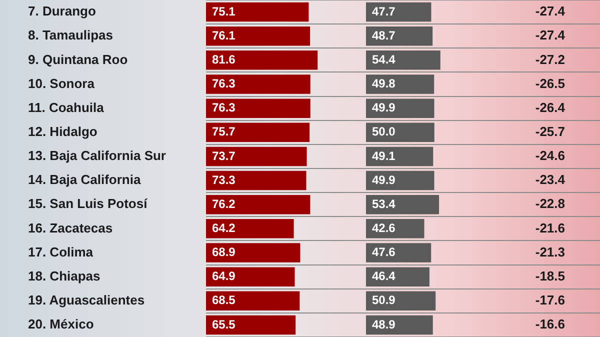 Image resolution: width=600 pixels, height=337 pixels. What do you see at coordinates (224, 131) in the screenshot?
I see `data-label: 75.7` at bounding box center [224, 131].